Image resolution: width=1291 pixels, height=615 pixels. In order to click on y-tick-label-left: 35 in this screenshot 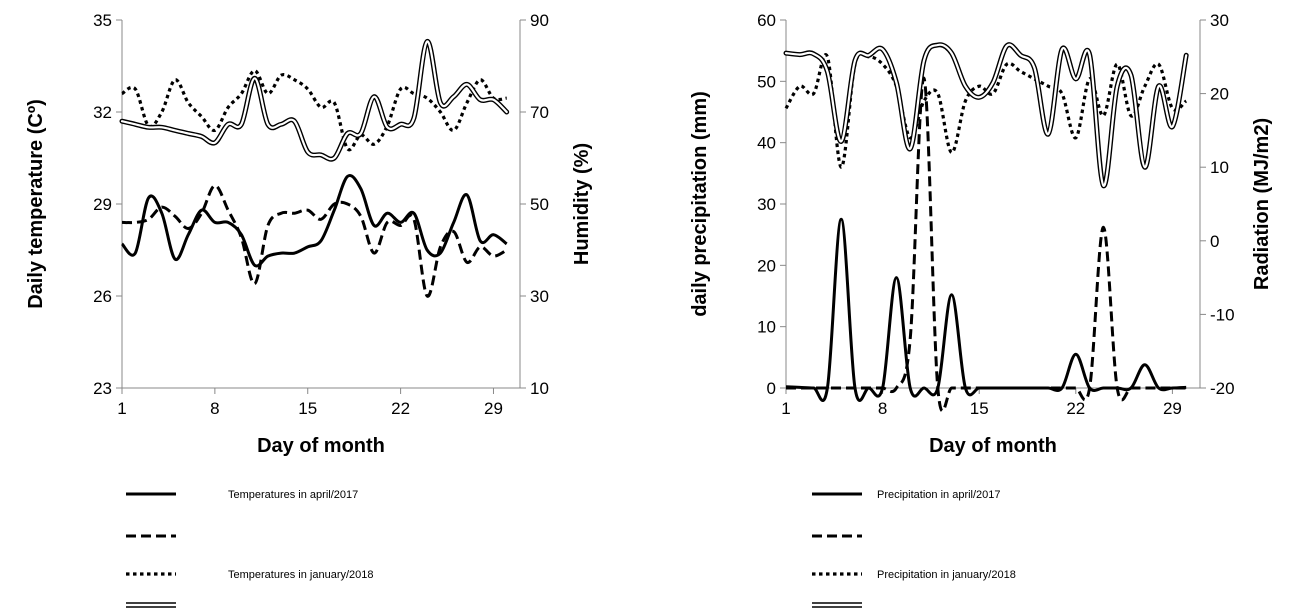, I will do `click(102, 20)`.